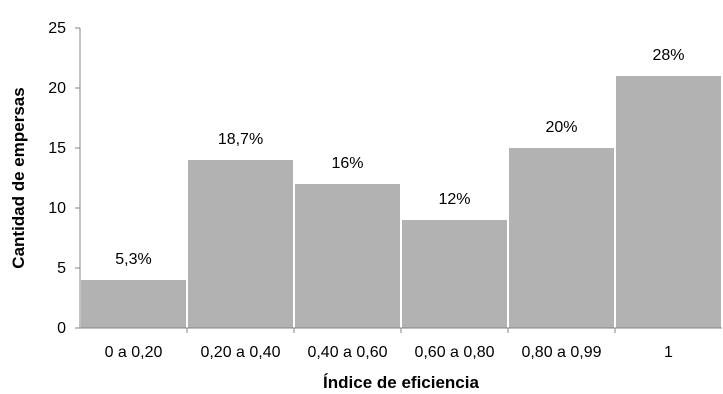 This screenshot has width=723, height=394. I want to click on y-tick-label: 10, so click(57, 208).